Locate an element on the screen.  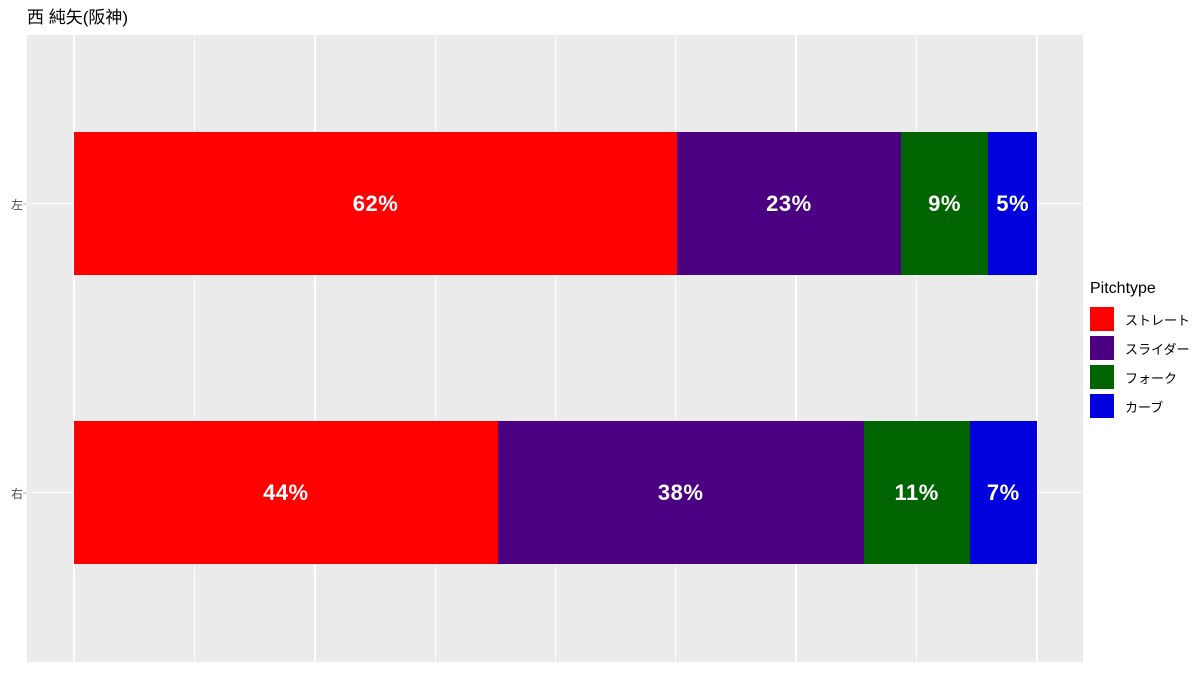
legend-item: ストレート is located at coordinates (1140, 319).